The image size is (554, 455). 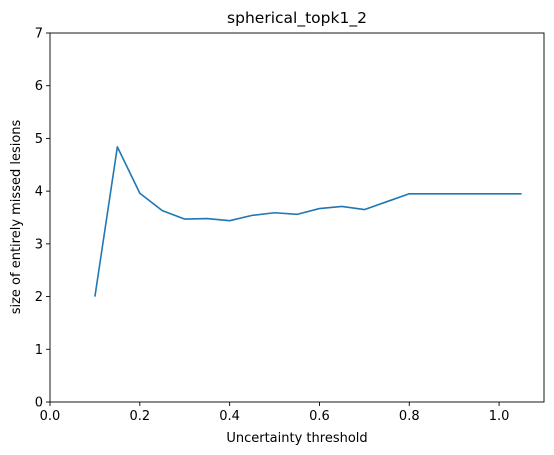 What do you see at coordinates (39, 86) in the screenshot?
I see `y-tick-label: 6` at bounding box center [39, 86].